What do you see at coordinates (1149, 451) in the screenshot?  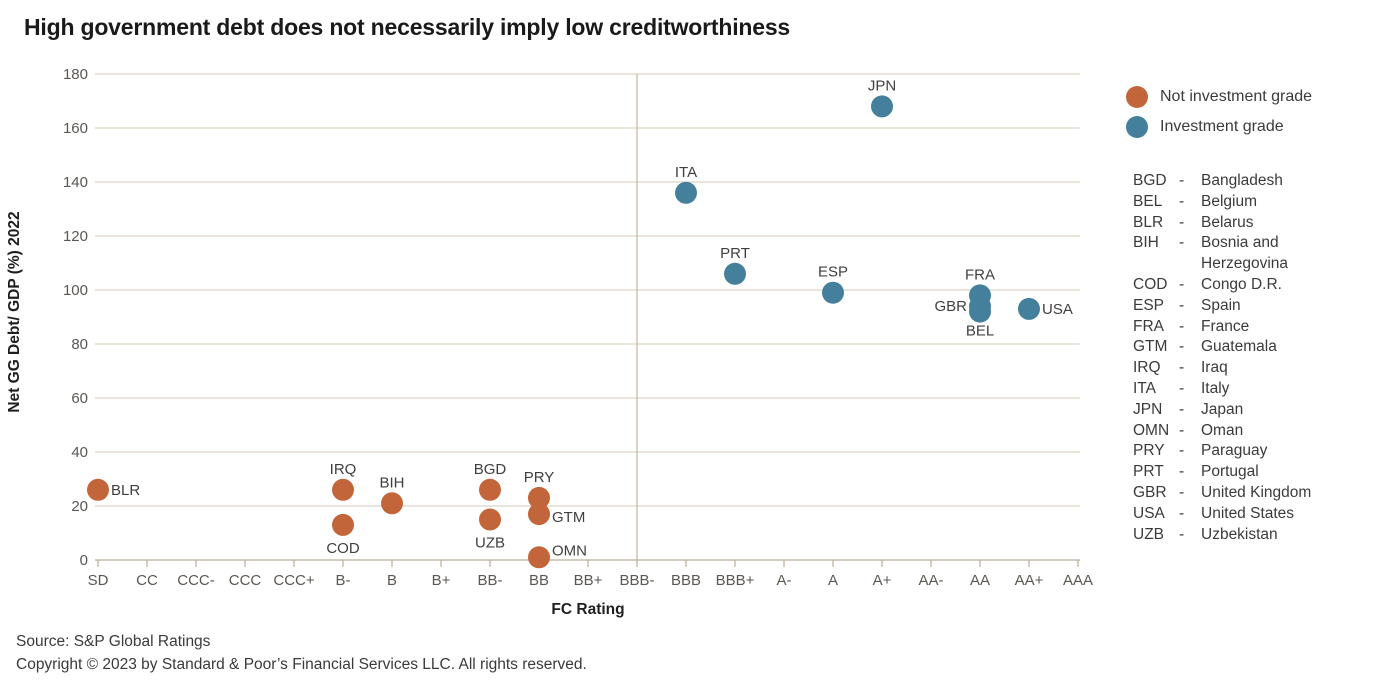 I see `country-code: PRY` at bounding box center [1149, 451].